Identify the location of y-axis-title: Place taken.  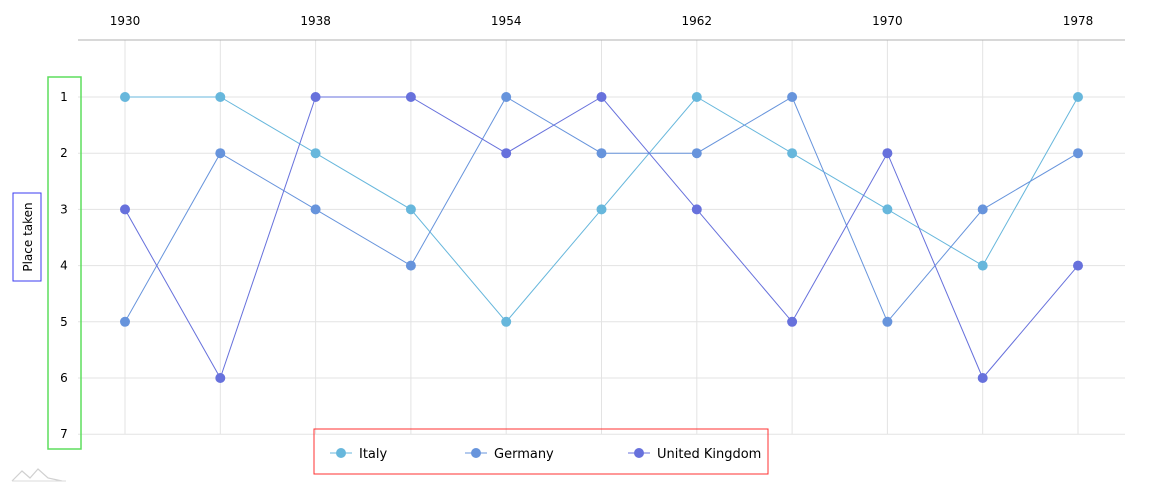
(28, 236).